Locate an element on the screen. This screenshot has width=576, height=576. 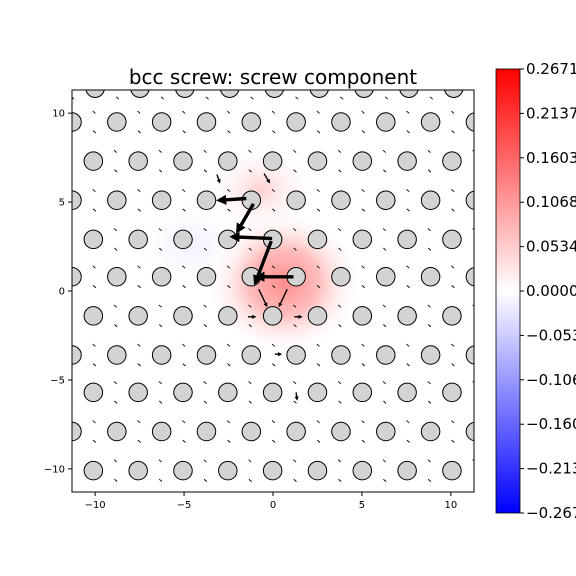
colorbar-tick-label: −0.2671 is located at coordinates (551, 513).